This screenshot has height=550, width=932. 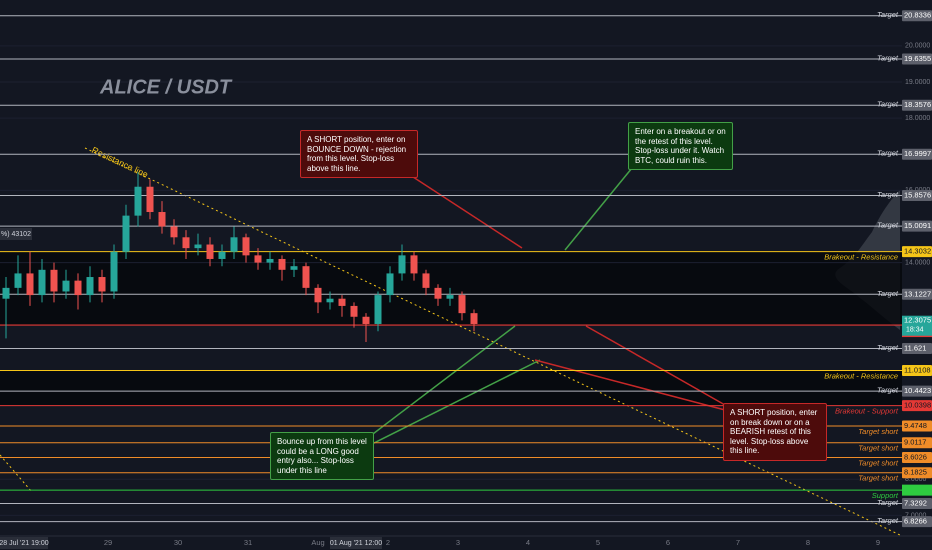 What do you see at coordinates (867, 411) in the screenshot?
I see `level-label: Brakeout - Support` at bounding box center [867, 411].